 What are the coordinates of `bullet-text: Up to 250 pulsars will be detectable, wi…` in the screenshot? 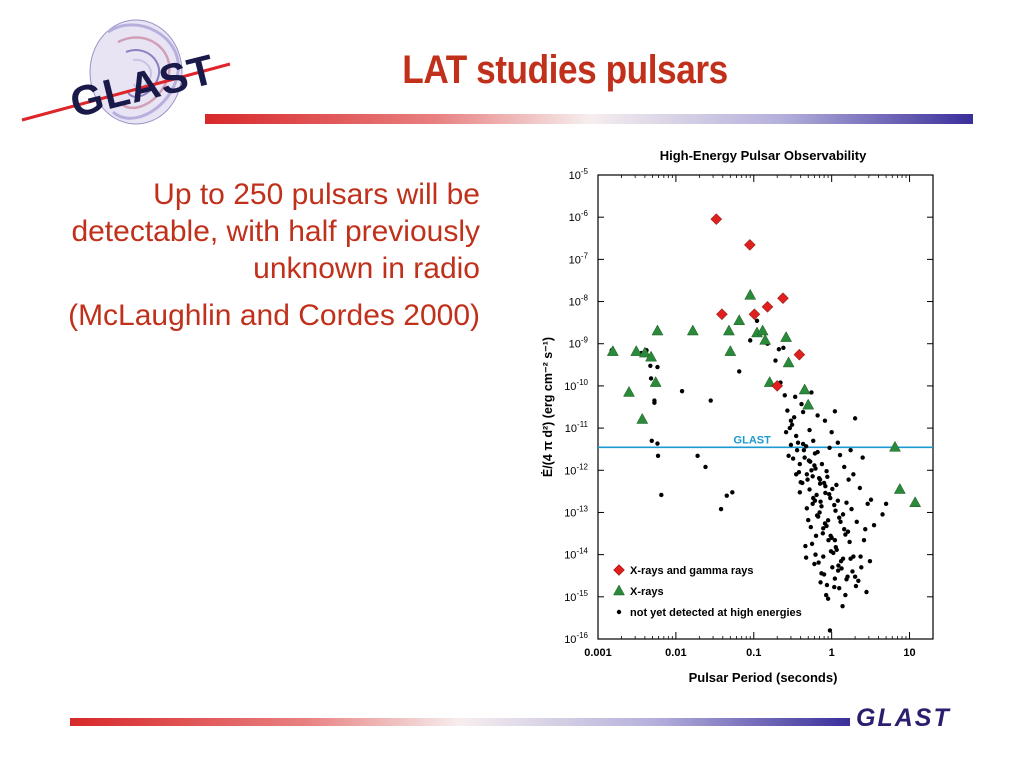 It's located at (275, 231).